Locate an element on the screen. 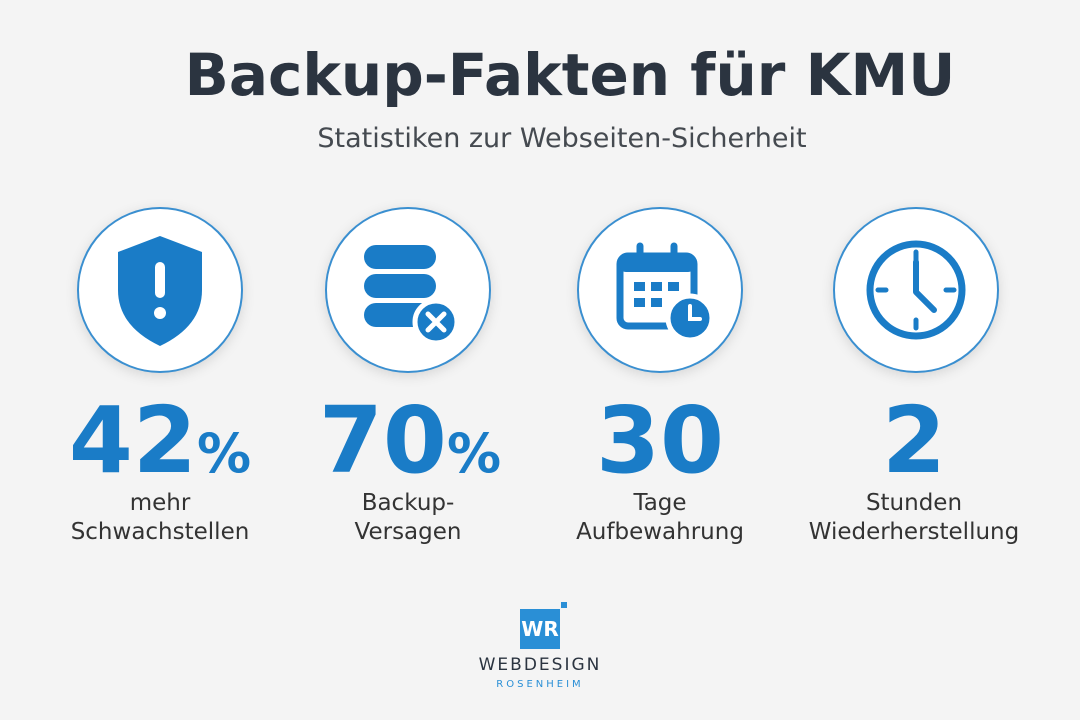 This screenshot has width=1080, height=720. logo: WR WEBDESIGN ROSENHEIM is located at coordinates (540, 646).